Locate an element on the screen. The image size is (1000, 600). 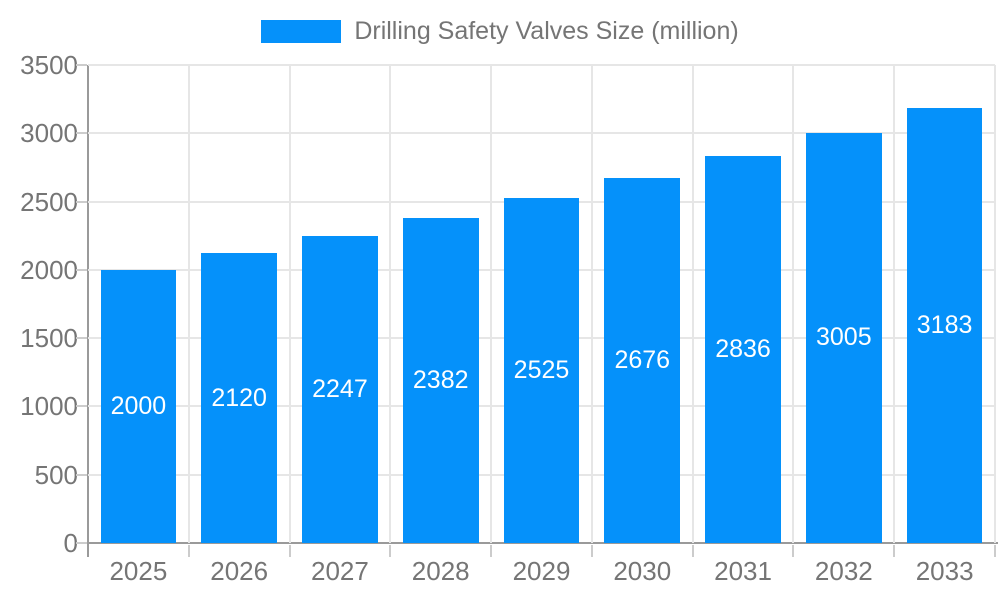
x-axis-line is located at coordinates (542, 543).